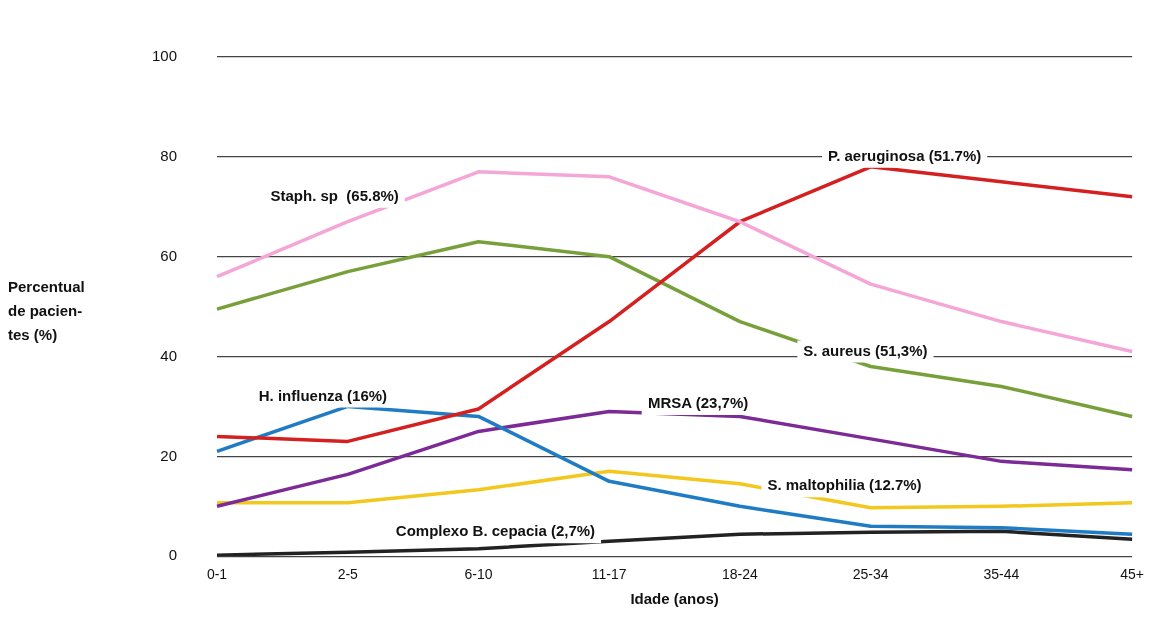  What do you see at coordinates (478, 574) in the screenshot?
I see `x-tick-label: 6-10` at bounding box center [478, 574].